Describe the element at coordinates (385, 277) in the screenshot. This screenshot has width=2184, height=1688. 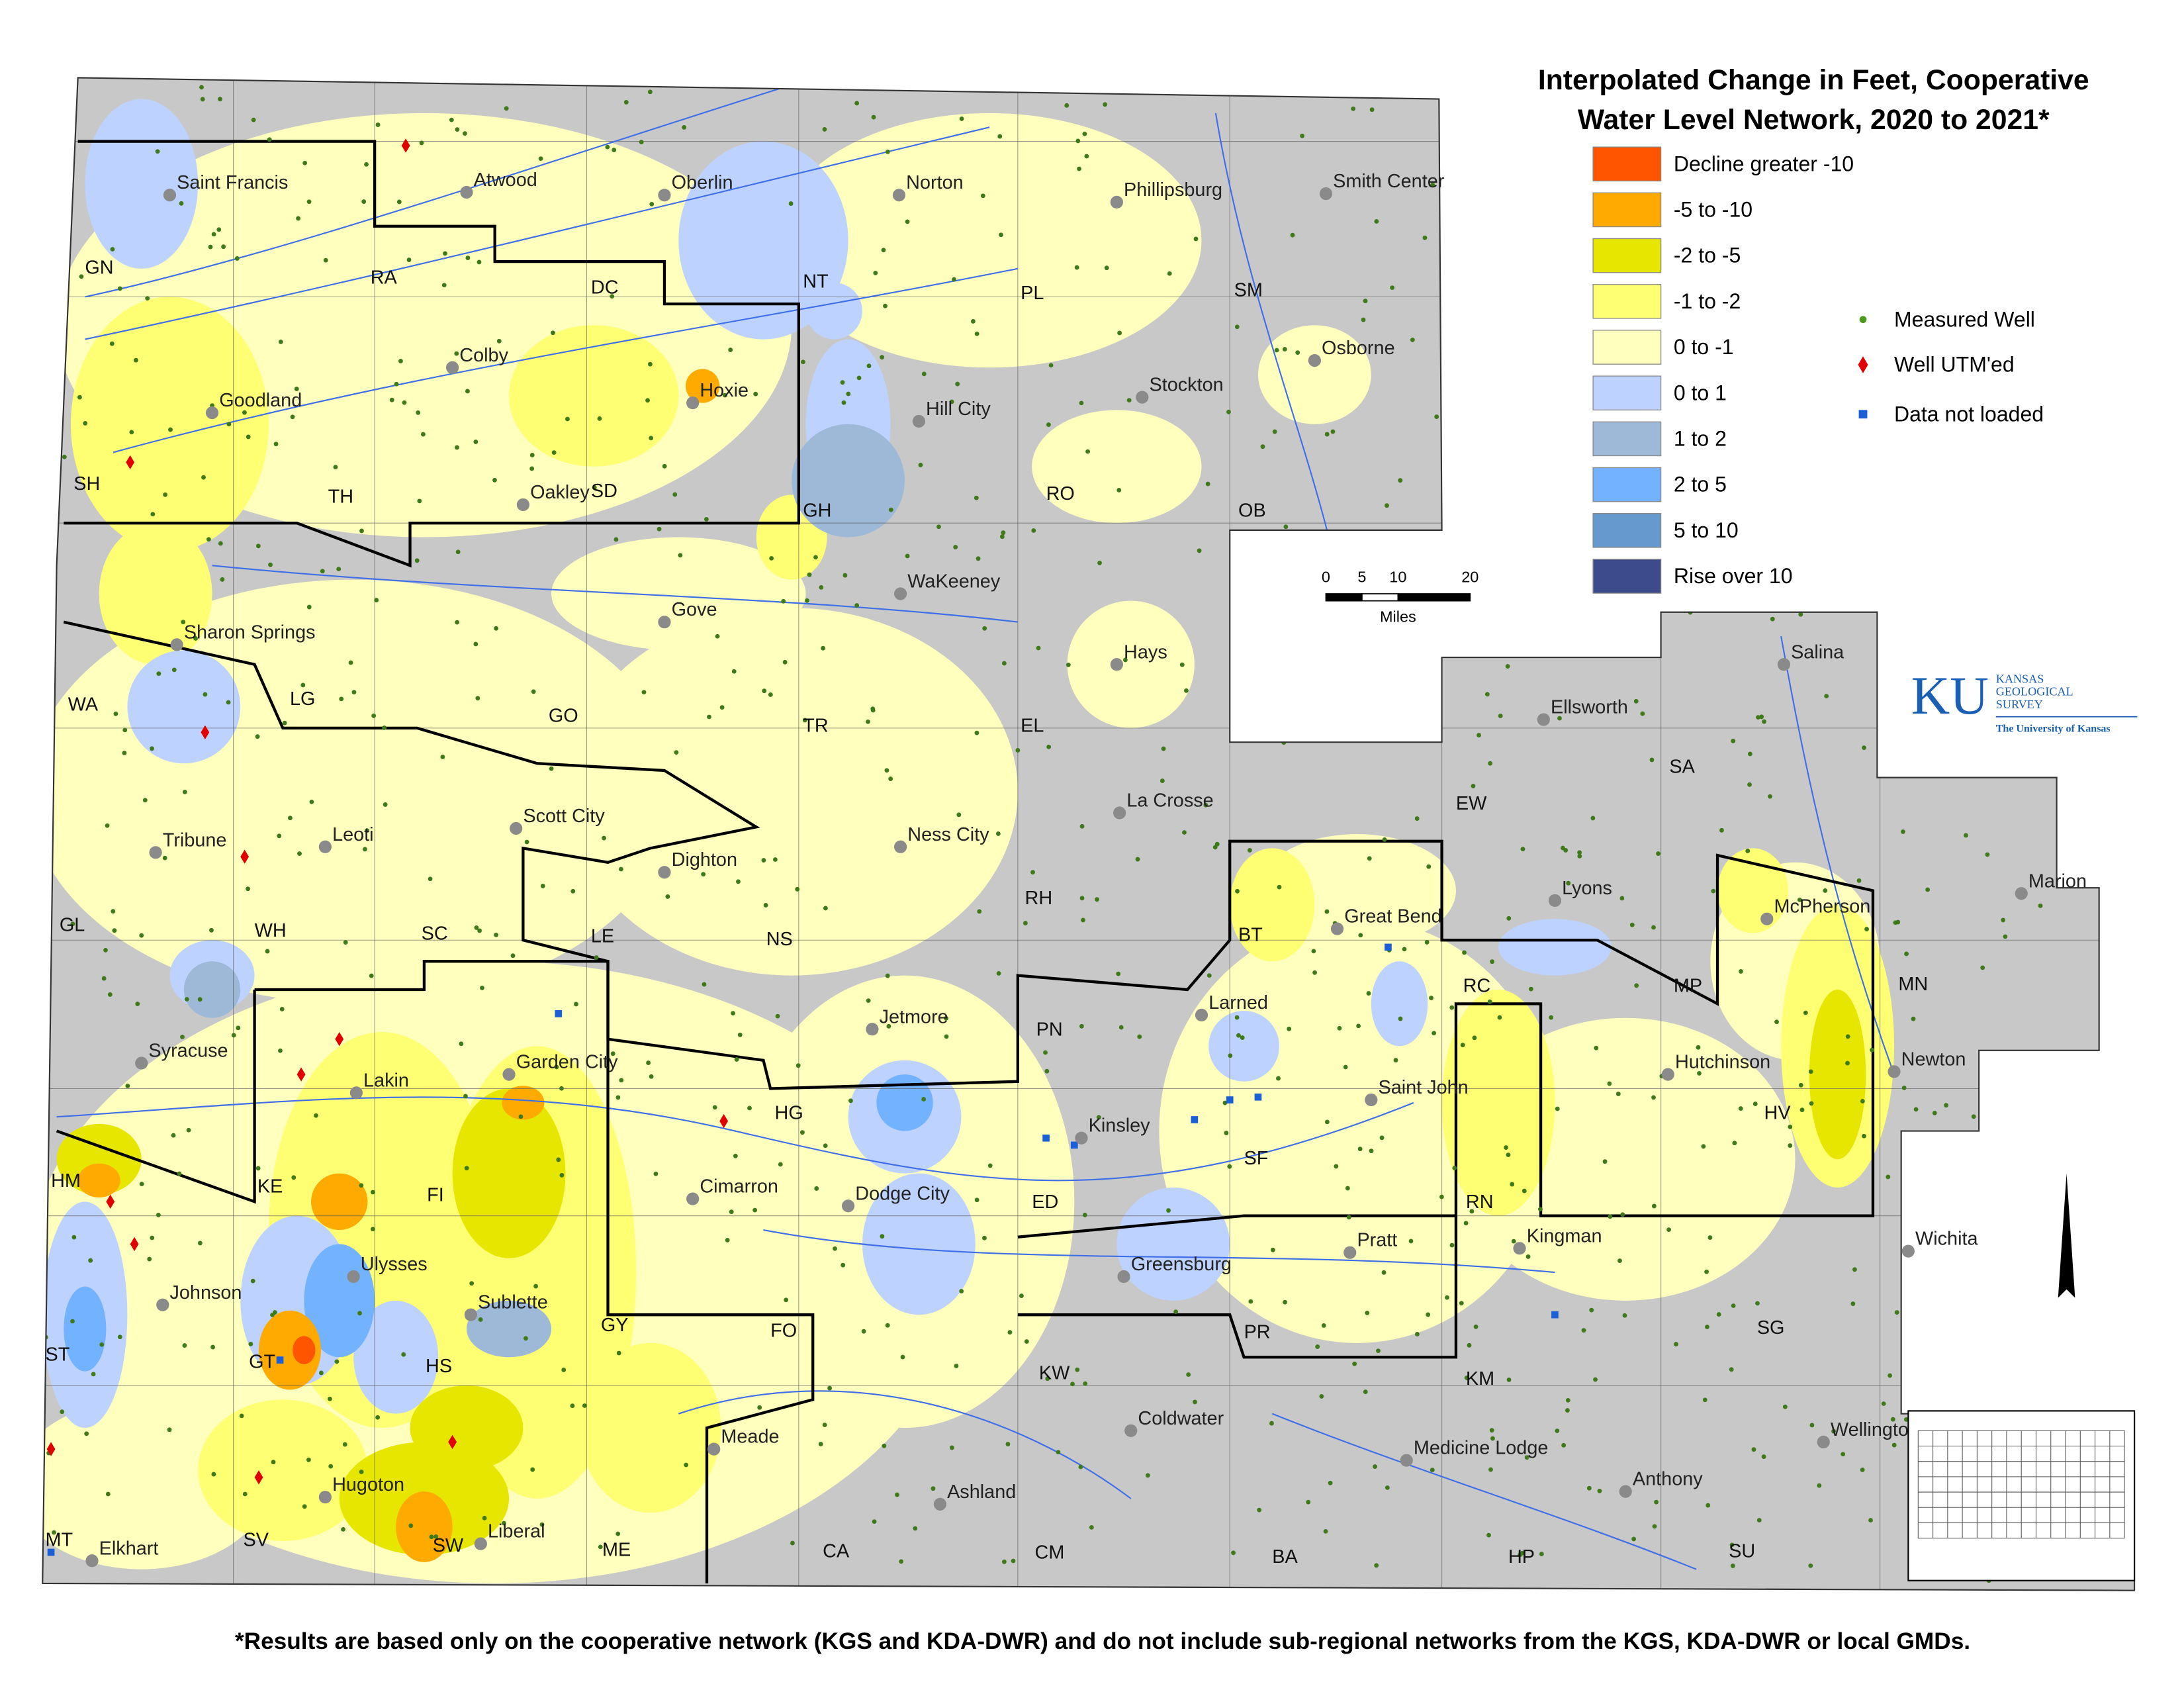
I see `county-abbreviation: RA` at that location.